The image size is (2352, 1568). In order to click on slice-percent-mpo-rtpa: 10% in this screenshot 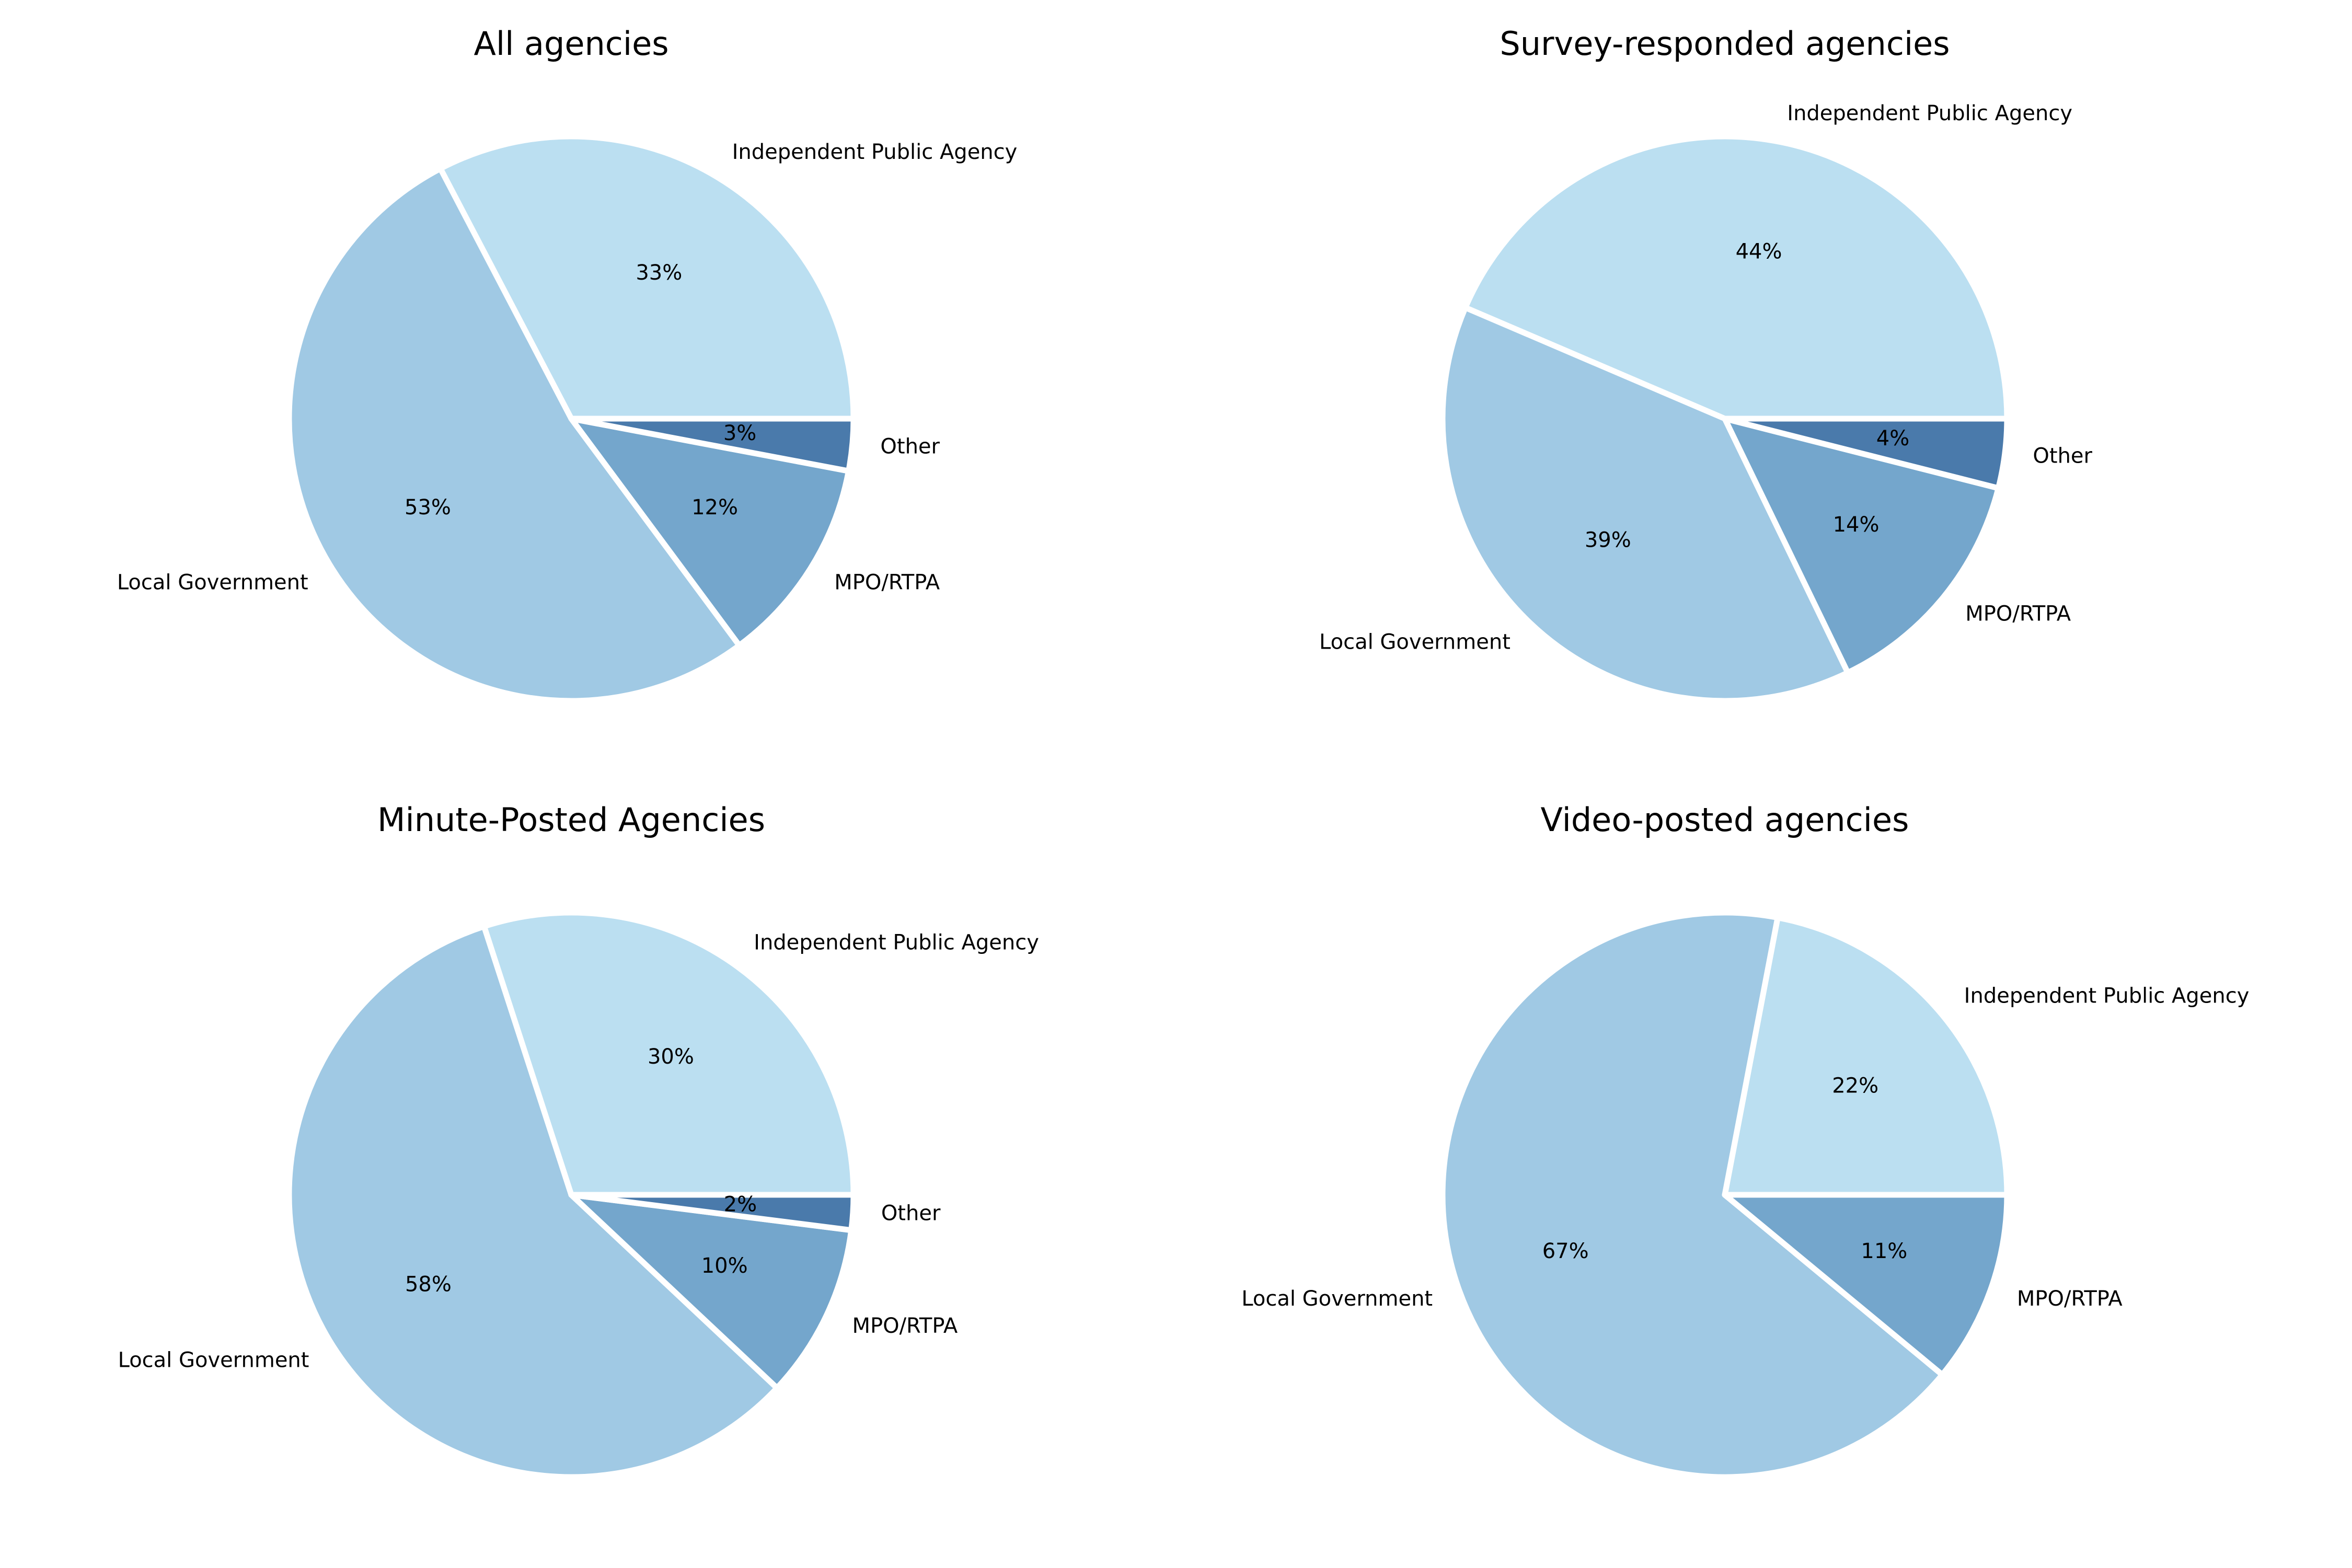, I will do `click(724, 1266)`.